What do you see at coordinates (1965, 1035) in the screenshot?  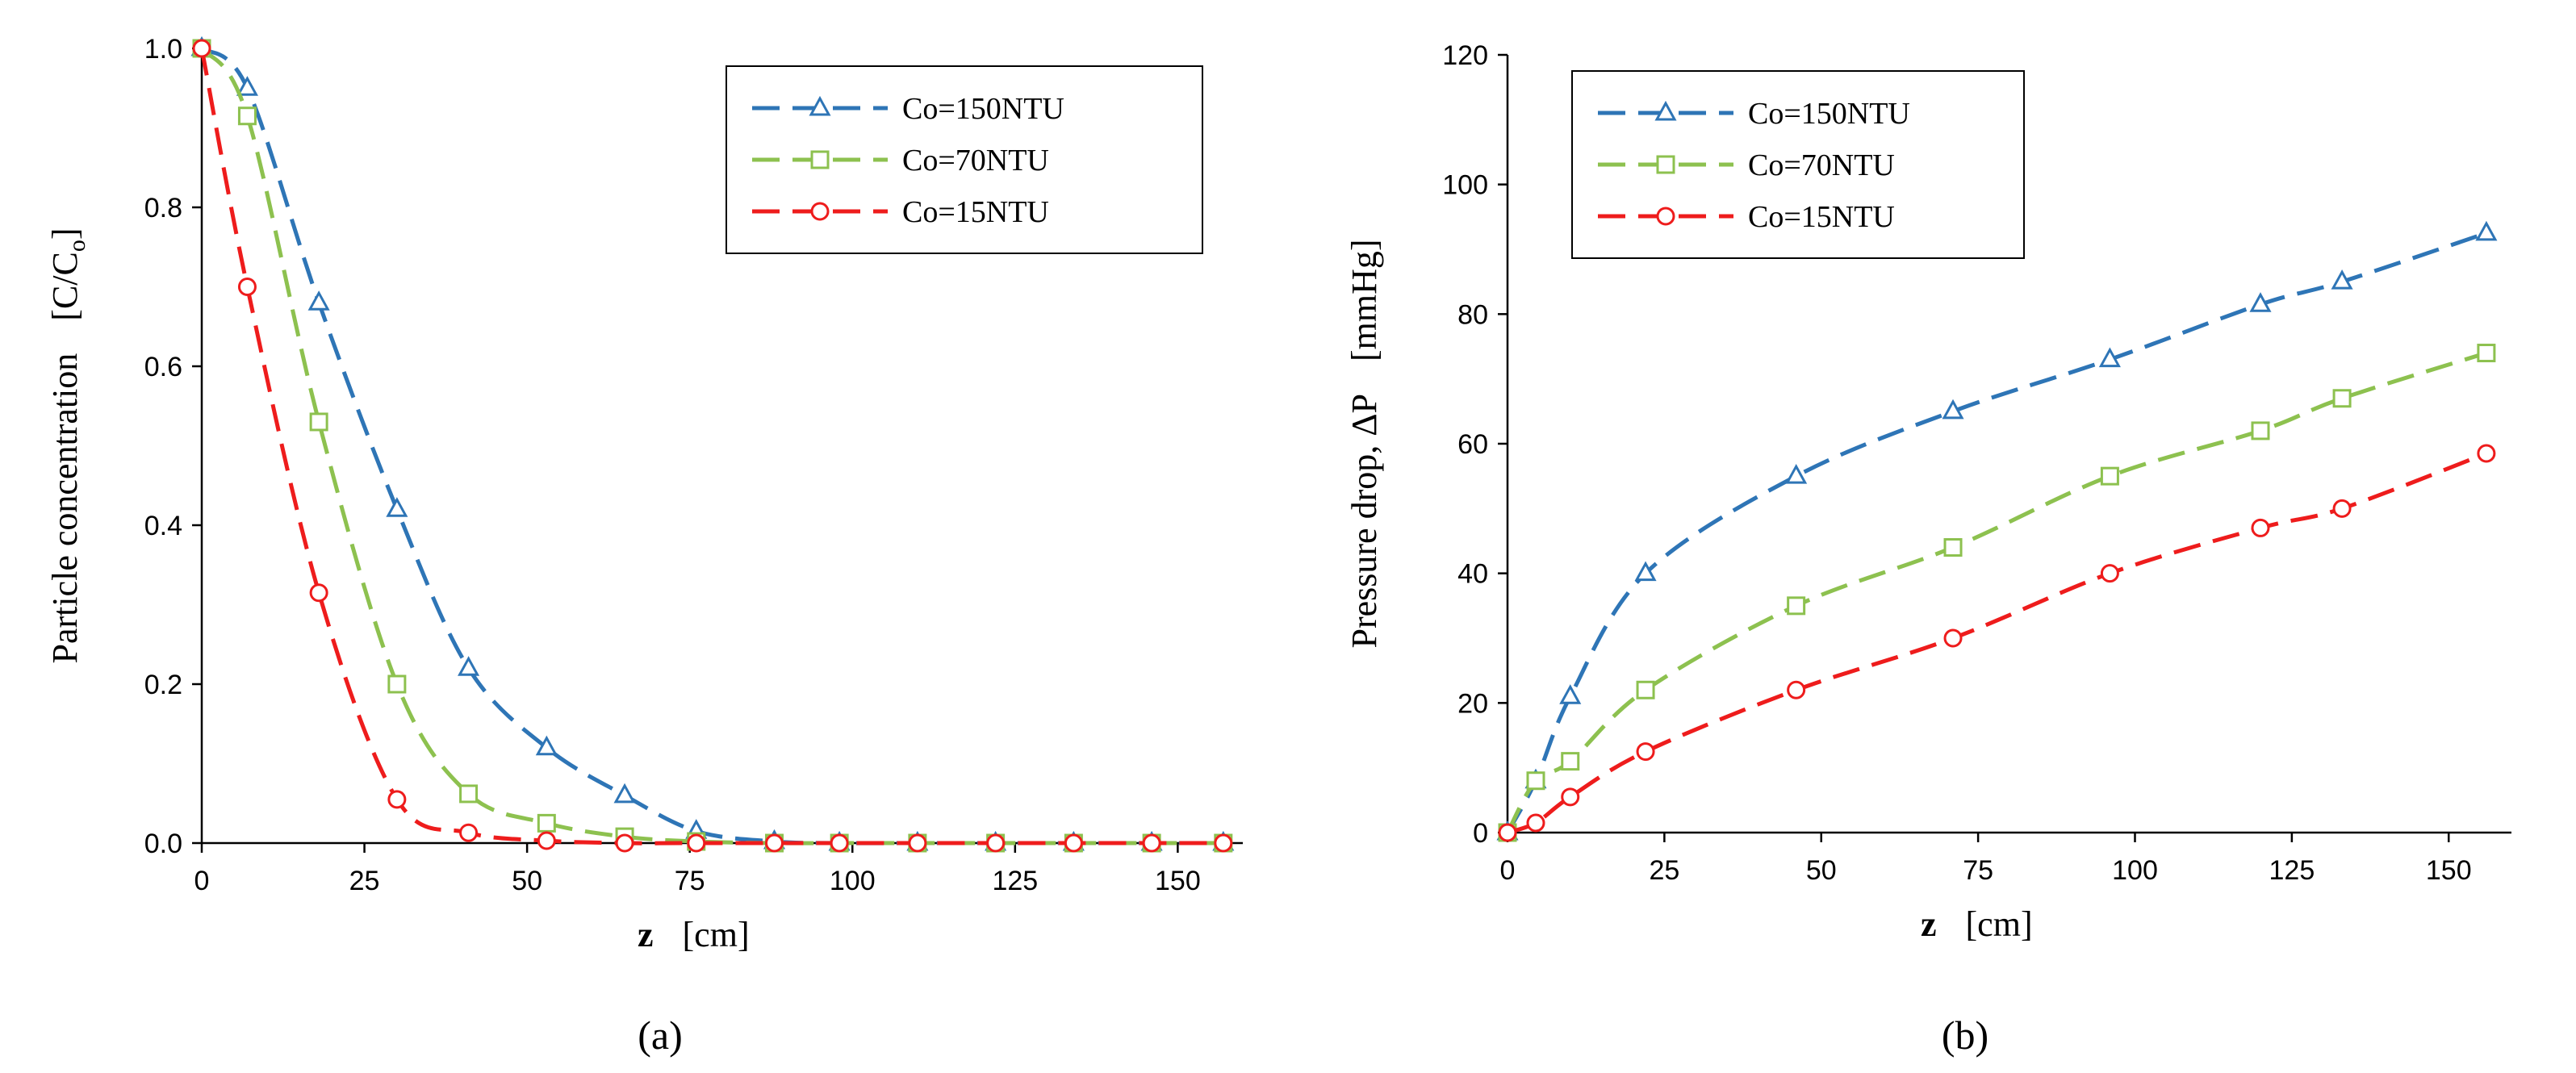 I see `panel-label: (b)` at bounding box center [1965, 1035].